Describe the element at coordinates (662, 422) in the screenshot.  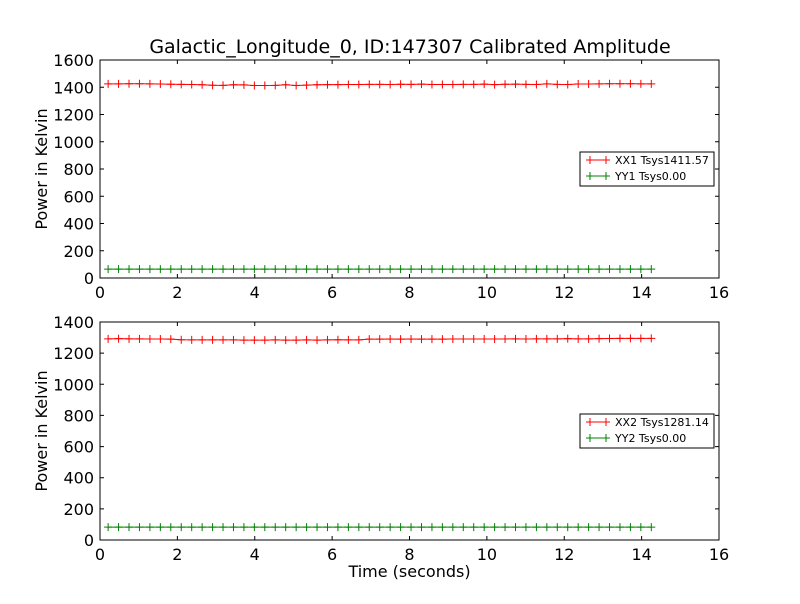
I see `legend-label: XX2 Tsys1281.14` at that location.